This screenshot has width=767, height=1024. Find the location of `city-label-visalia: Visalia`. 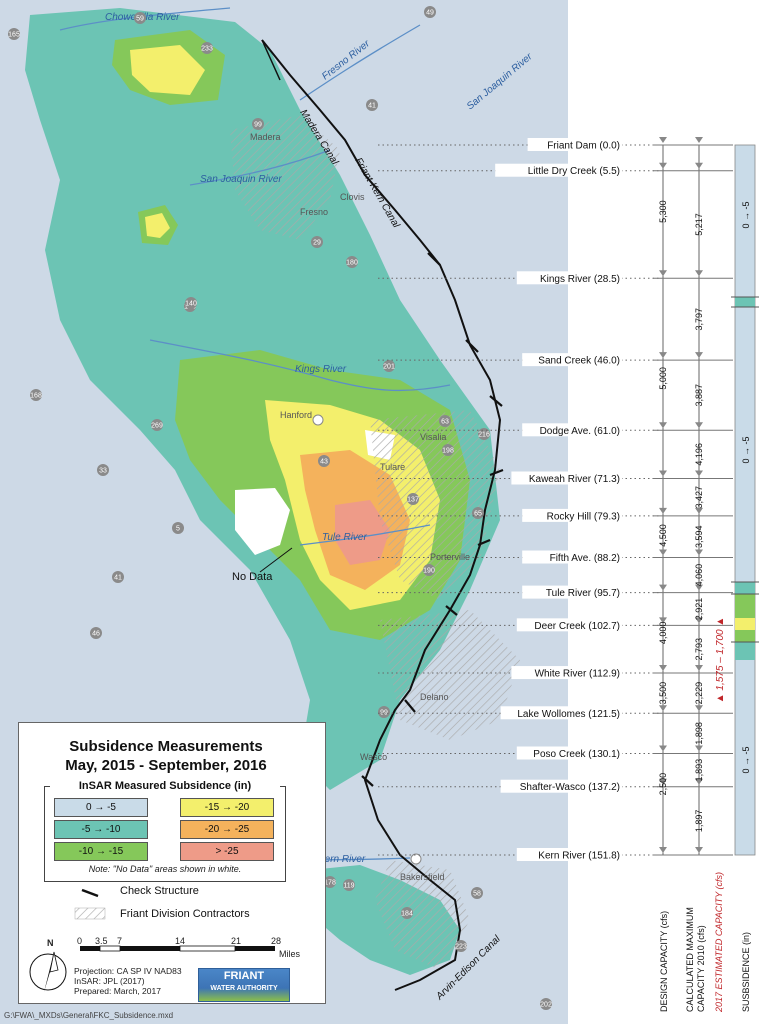

city-label-visalia: Visalia is located at coordinates (433, 437).